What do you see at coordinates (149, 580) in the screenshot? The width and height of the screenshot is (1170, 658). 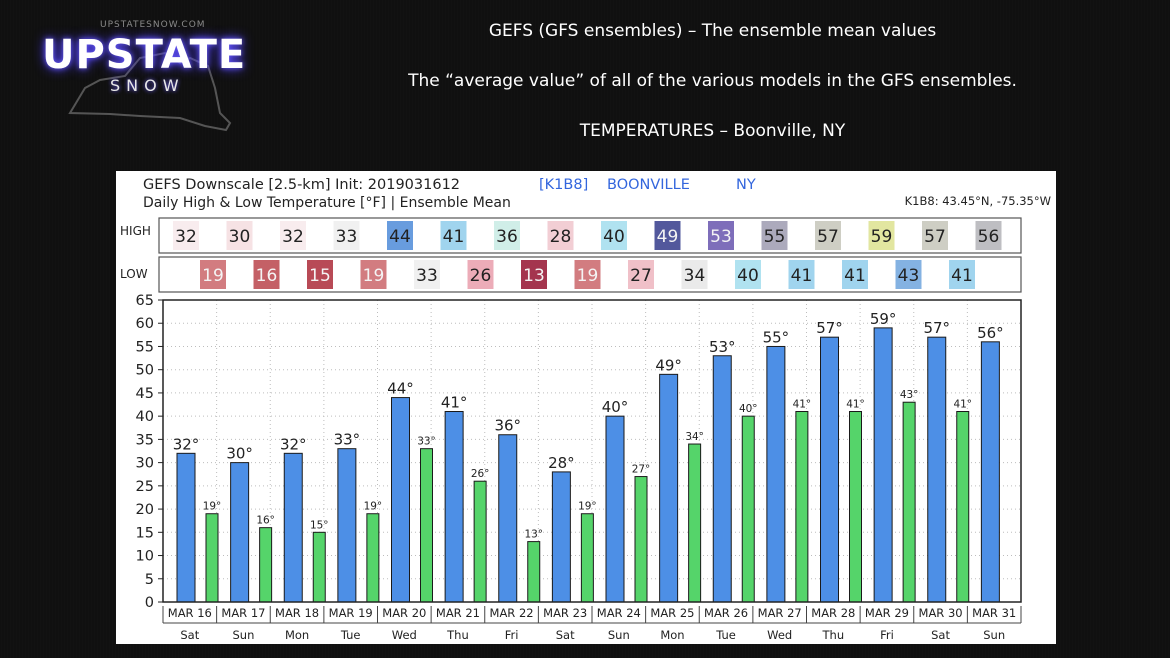 I see `y-tick-label: 5` at bounding box center [149, 580].